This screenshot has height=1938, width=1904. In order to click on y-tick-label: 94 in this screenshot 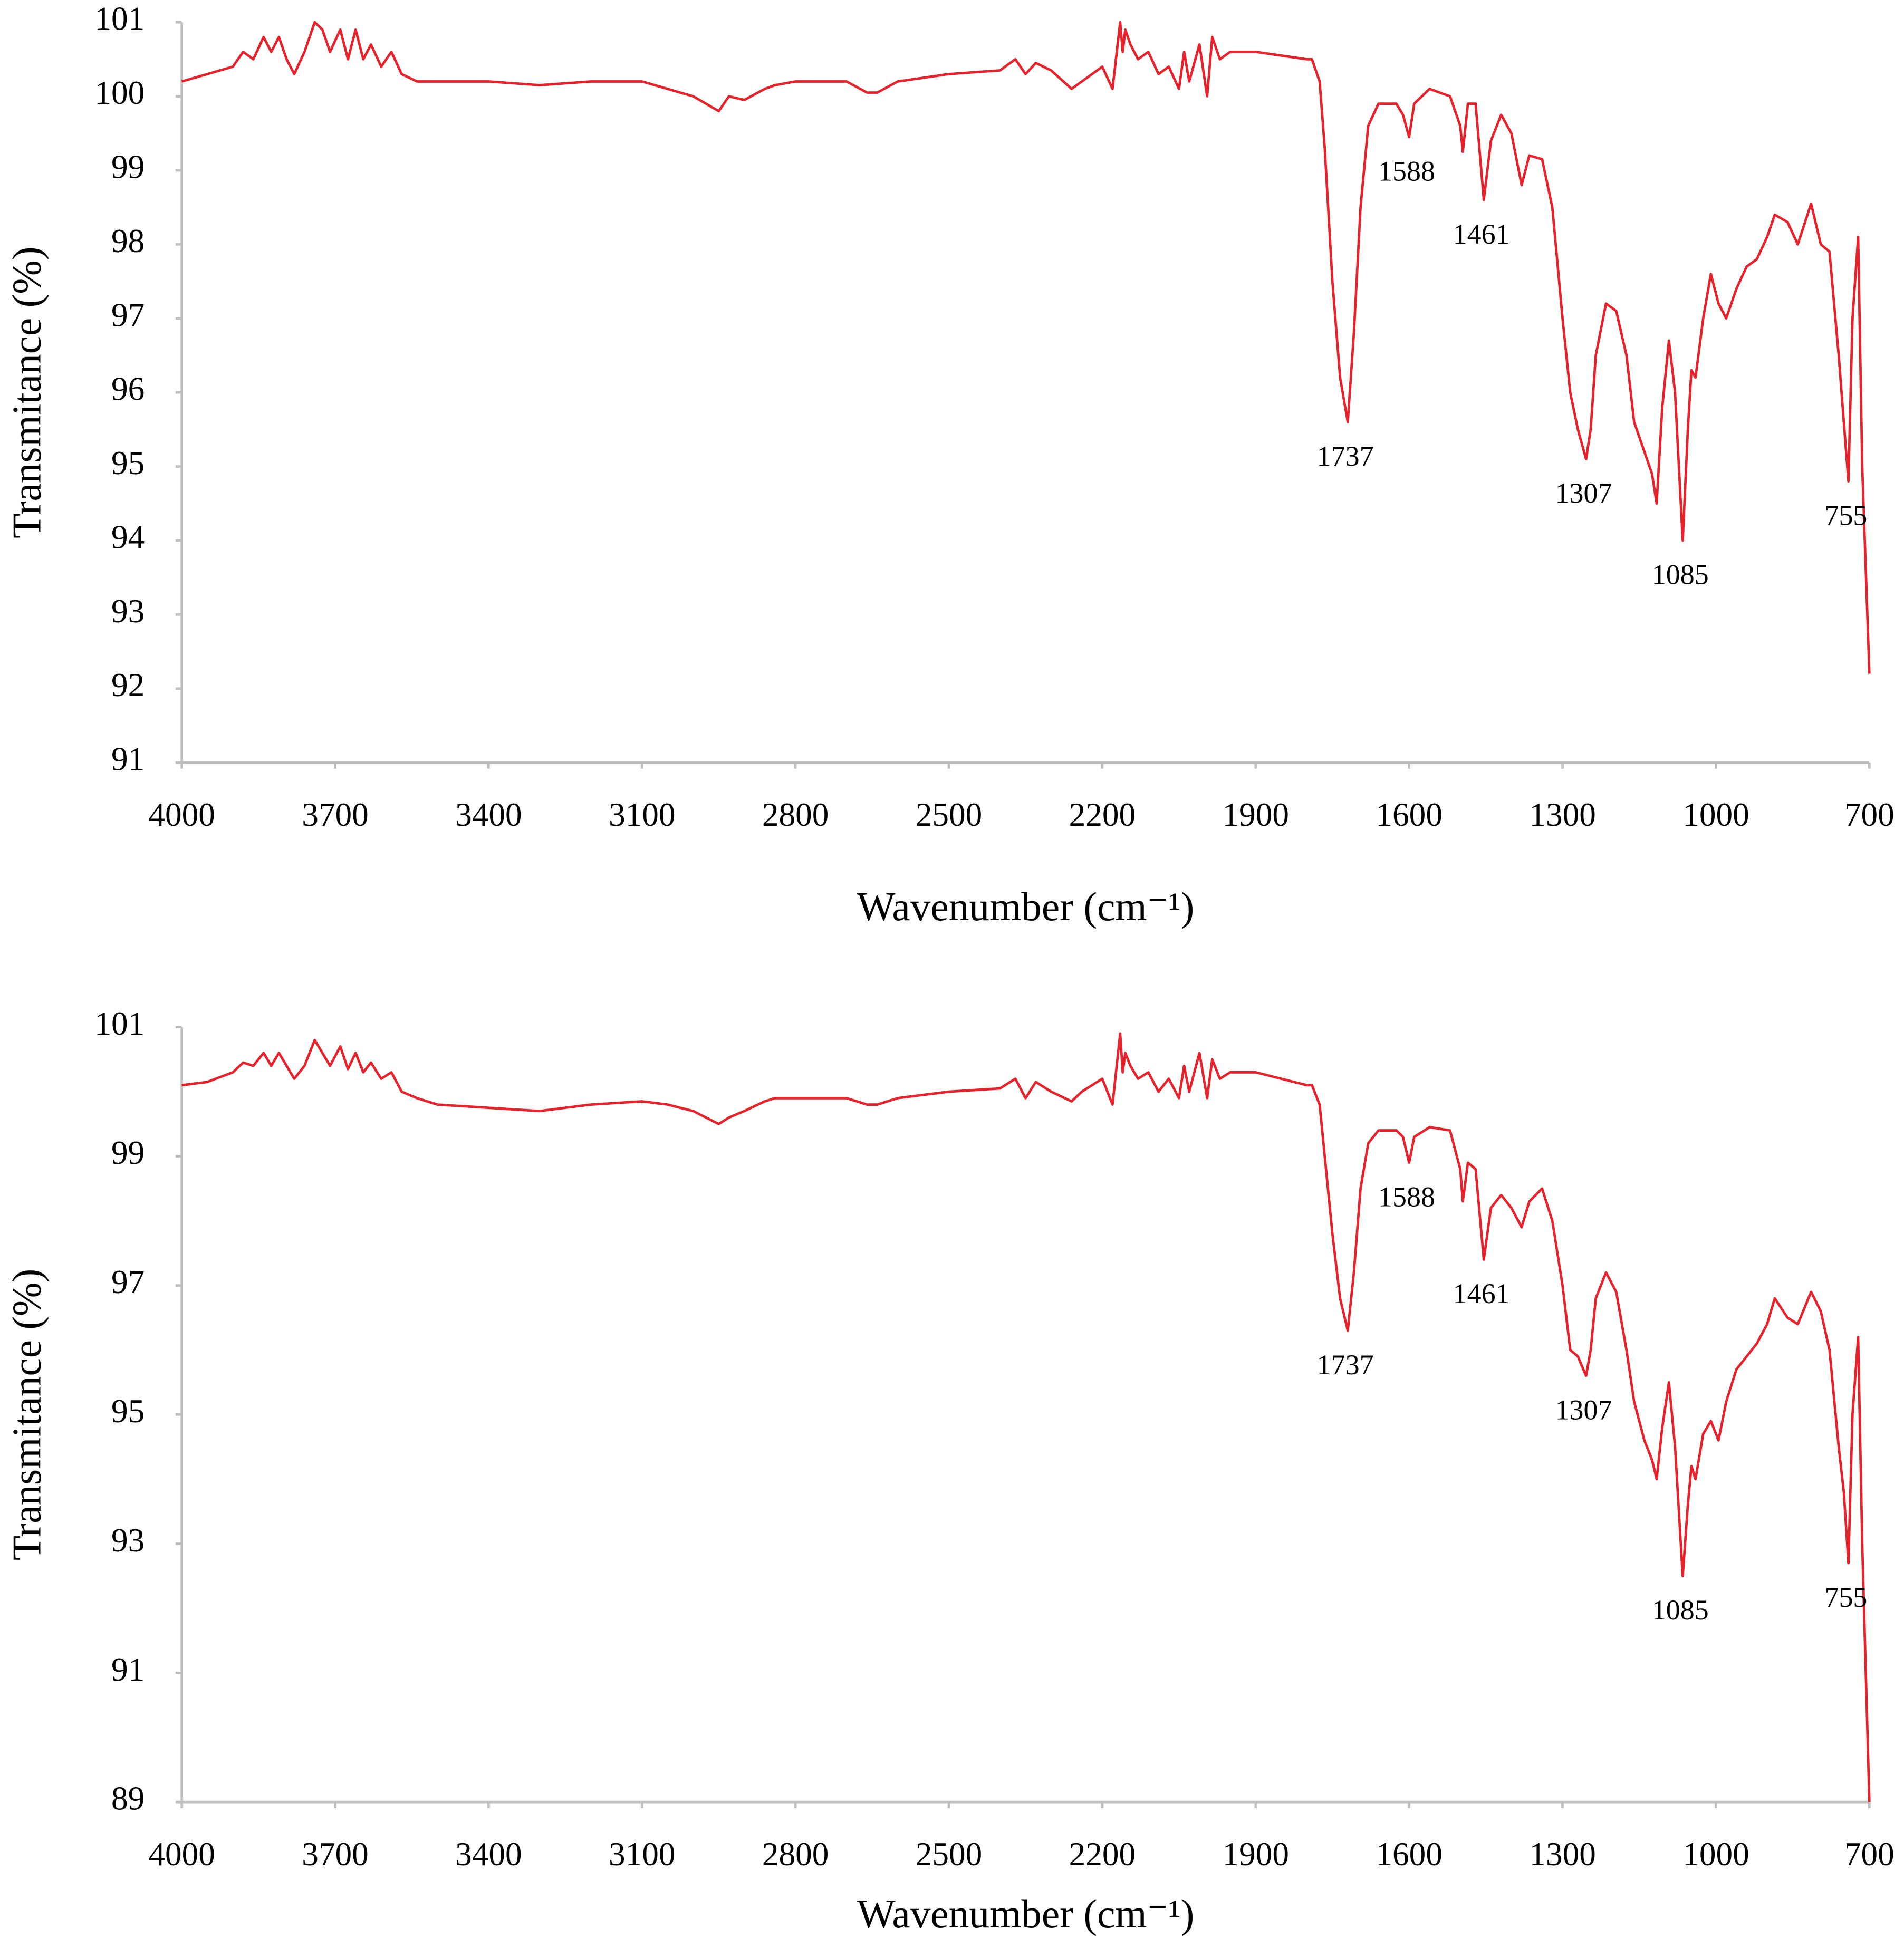, I will do `click(128, 536)`.